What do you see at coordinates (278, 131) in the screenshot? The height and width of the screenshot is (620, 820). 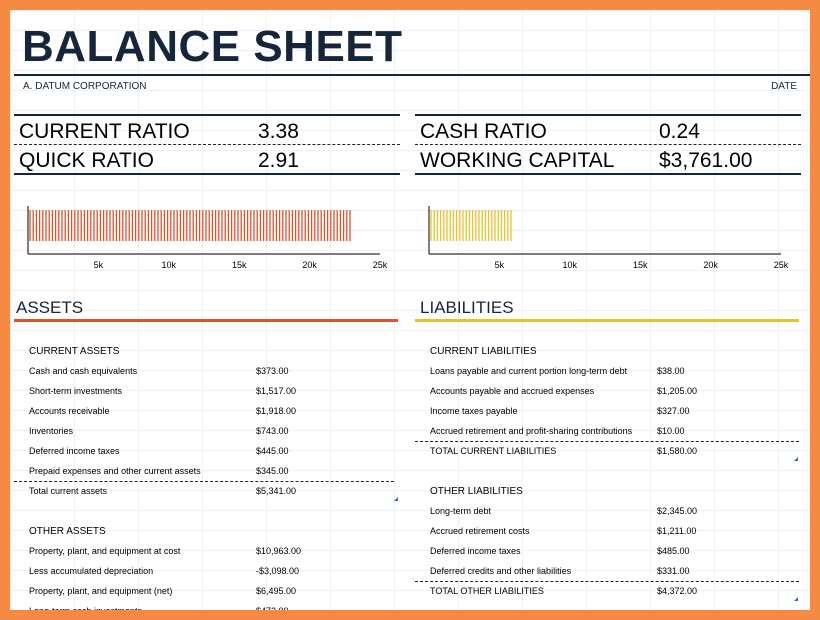 I see `ratio-value: 3.38` at bounding box center [278, 131].